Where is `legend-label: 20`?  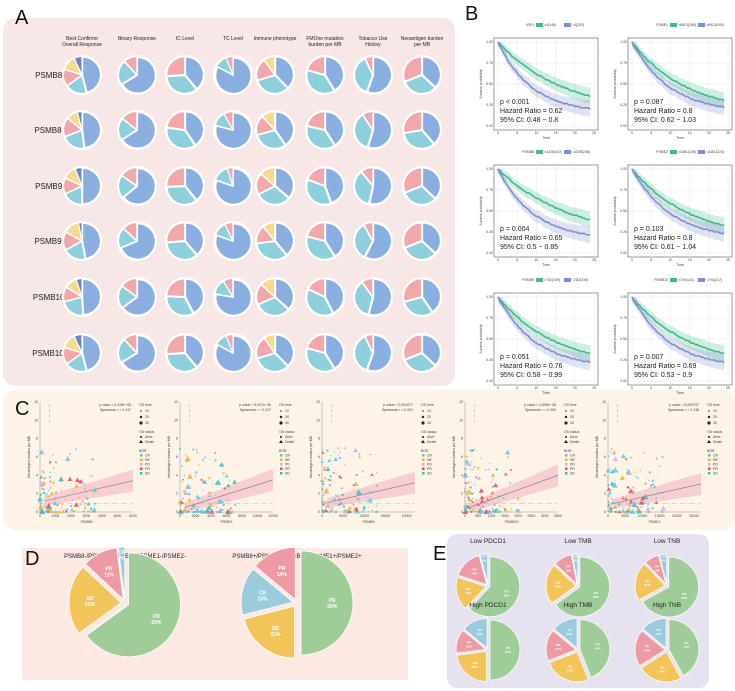 legend-label: 20 is located at coordinates (429, 417).